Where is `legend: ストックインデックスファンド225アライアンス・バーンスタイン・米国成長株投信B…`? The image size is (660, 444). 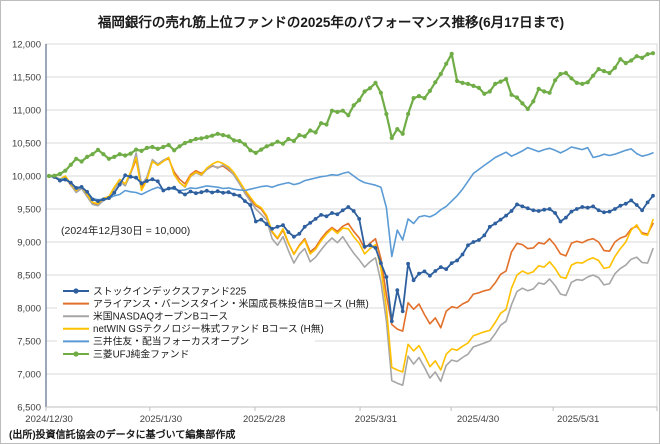
legend: ストックインデックスファンド225アライアンス・バーンスタイン・米国成長株投信B… is located at coordinates (213, 321).